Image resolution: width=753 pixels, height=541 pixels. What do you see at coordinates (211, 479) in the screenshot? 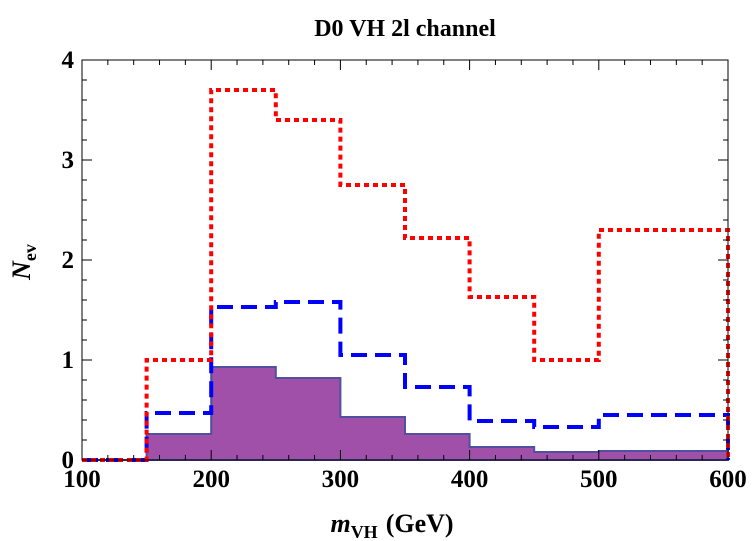
I see `x-tick-label: 200` at bounding box center [211, 479].